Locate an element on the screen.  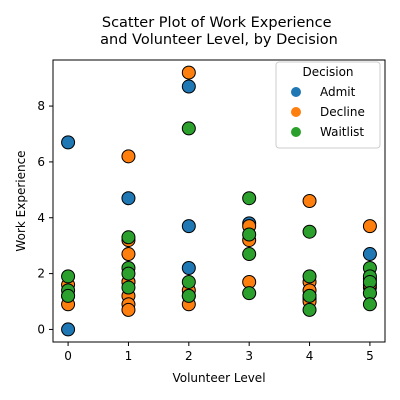
legend: Decision Admit Decline Waitlist is located at coordinates (328, 105).